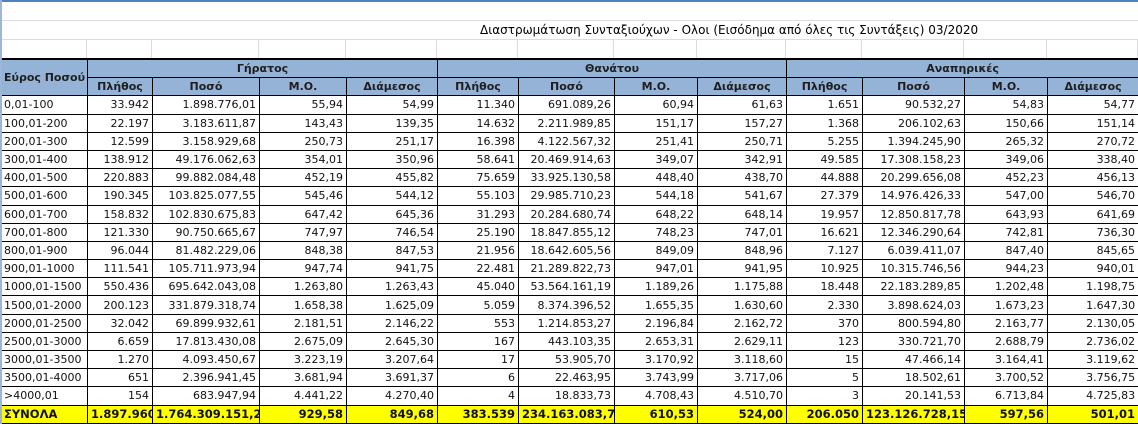 The image size is (1138, 424). I want to click on value-cell: 75.659, so click(478, 178).